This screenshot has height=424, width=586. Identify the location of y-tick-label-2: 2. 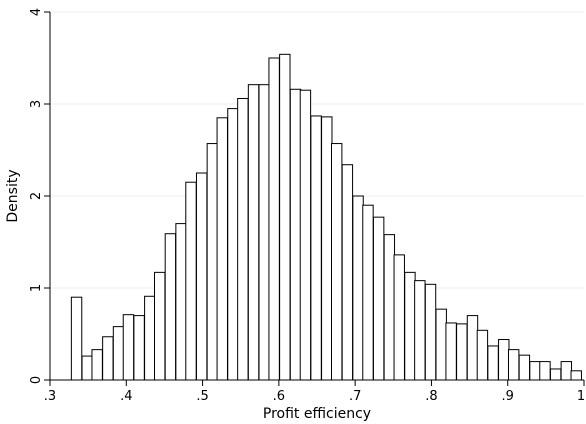
(36, 196).